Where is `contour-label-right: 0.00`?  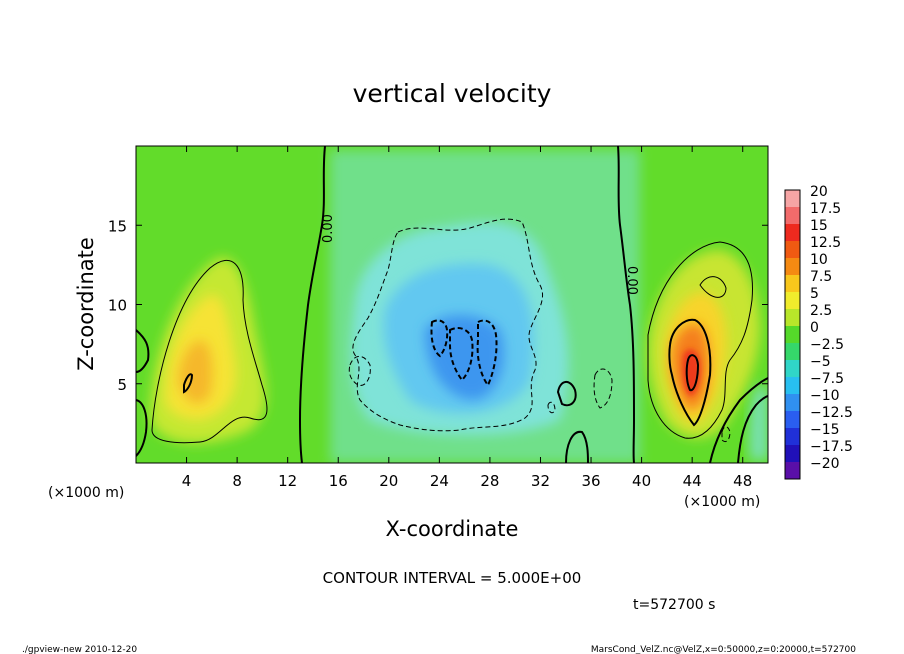
contour-label-right: 0.00 is located at coordinates (631, 280).